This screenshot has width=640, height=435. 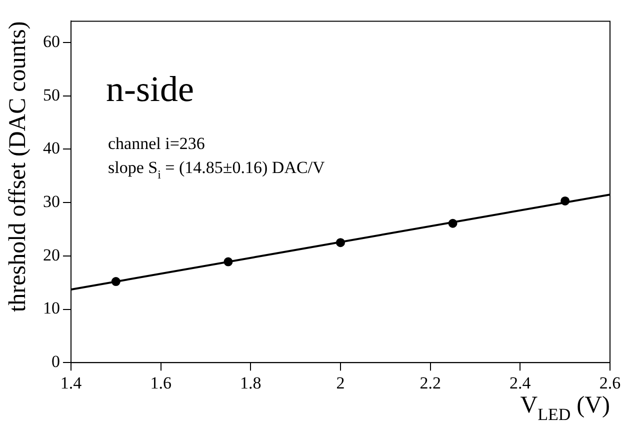 What do you see at coordinates (161, 382) in the screenshot?
I see `x-tick-label: 1.6` at bounding box center [161, 382].